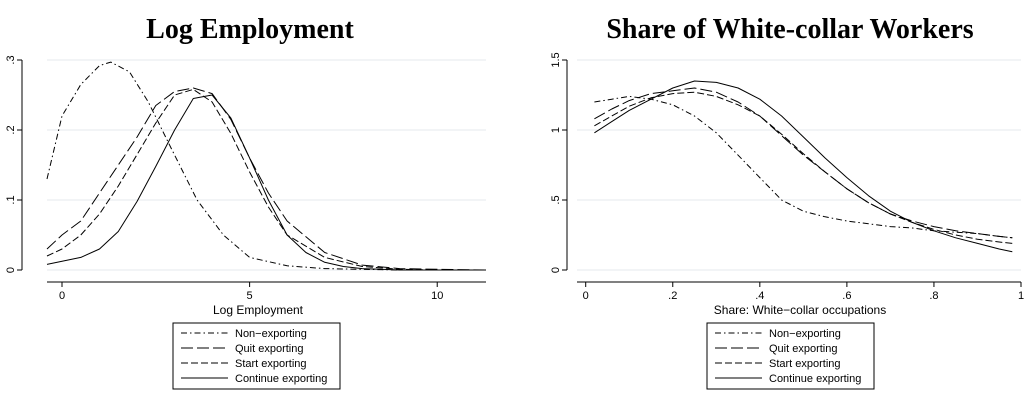 The width and height of the screenshot is (1025, 400). What do you see at coordinates (250, 296) in the screenshot?
I see `x-tick-label: 5` at bounding box center [250, 296].